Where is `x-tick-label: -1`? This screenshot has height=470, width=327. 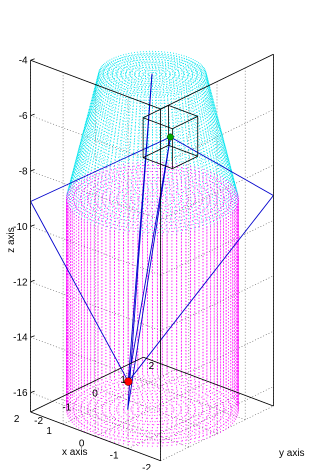 x-tick-label: -1 is located at coordinates (114, 456).